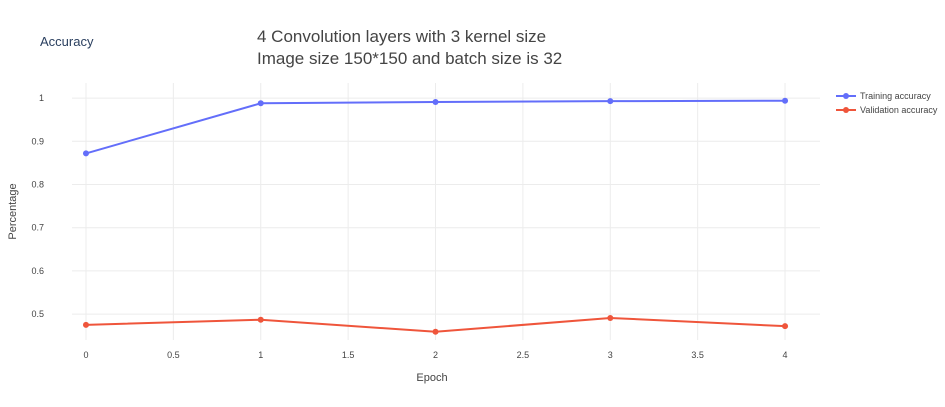 The image size is (945, 407). What do you see at coordinates (610, 355) in the screenshot?
I see `x-tick-label: 3` at bounding box center [610, 355].